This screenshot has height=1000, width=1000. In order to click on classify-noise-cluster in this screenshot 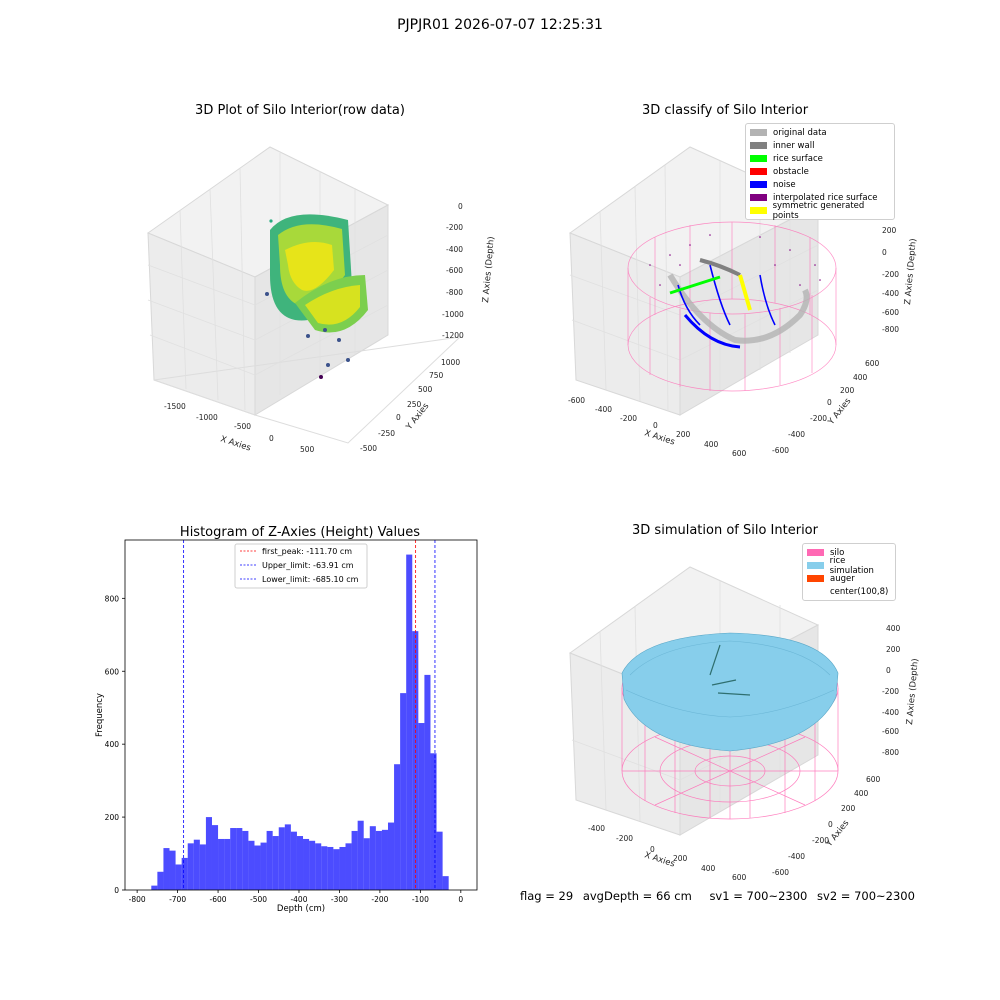, I will do `click(712, 331)`.